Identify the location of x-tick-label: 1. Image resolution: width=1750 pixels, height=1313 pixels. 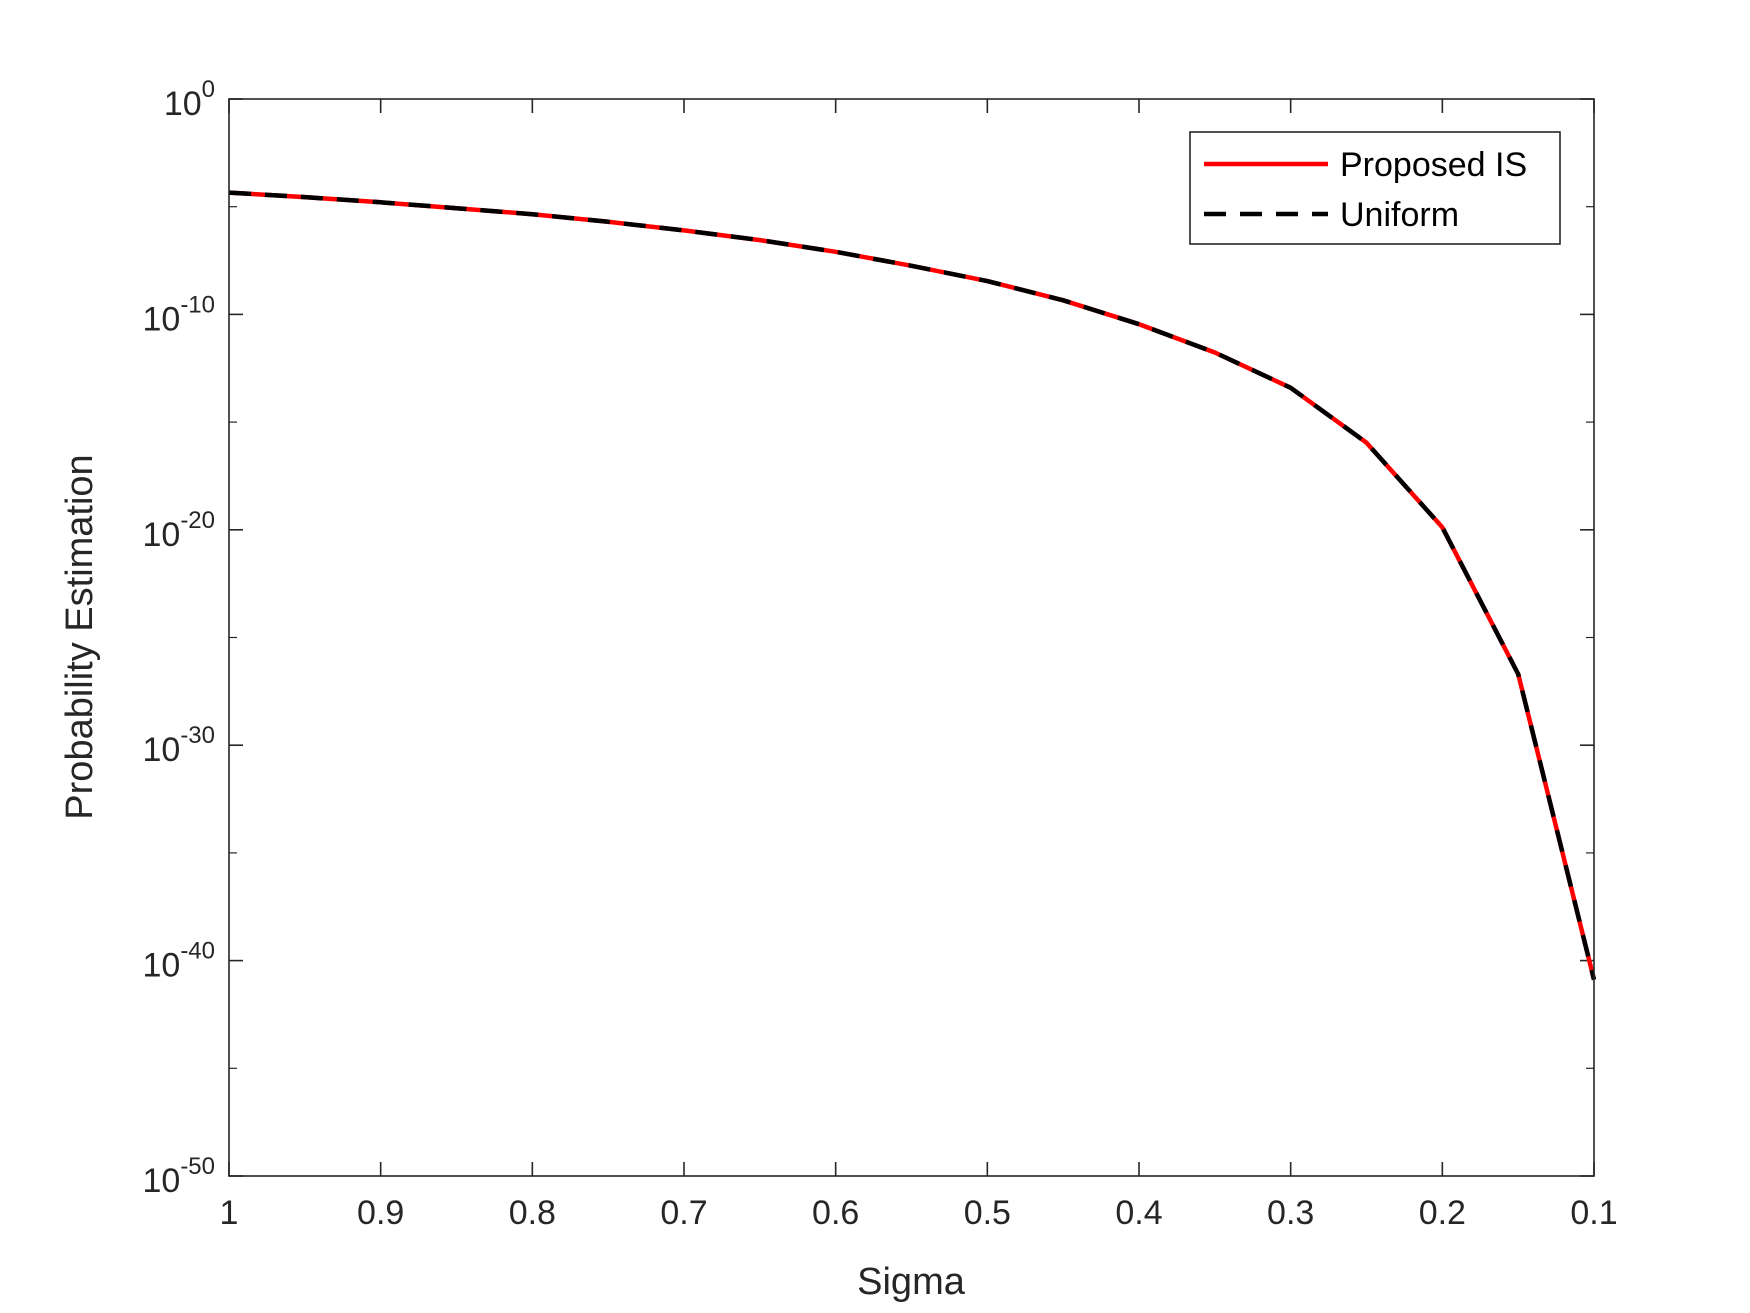
(229, 1213).